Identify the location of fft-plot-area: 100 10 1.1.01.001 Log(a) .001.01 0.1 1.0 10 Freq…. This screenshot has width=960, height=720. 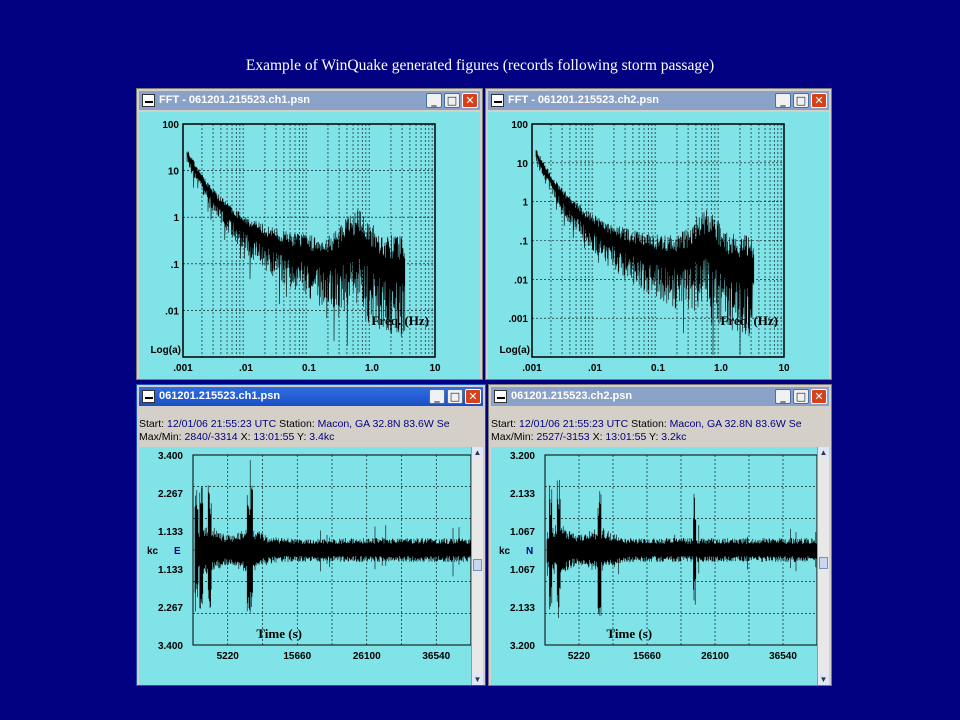
(658, 245).